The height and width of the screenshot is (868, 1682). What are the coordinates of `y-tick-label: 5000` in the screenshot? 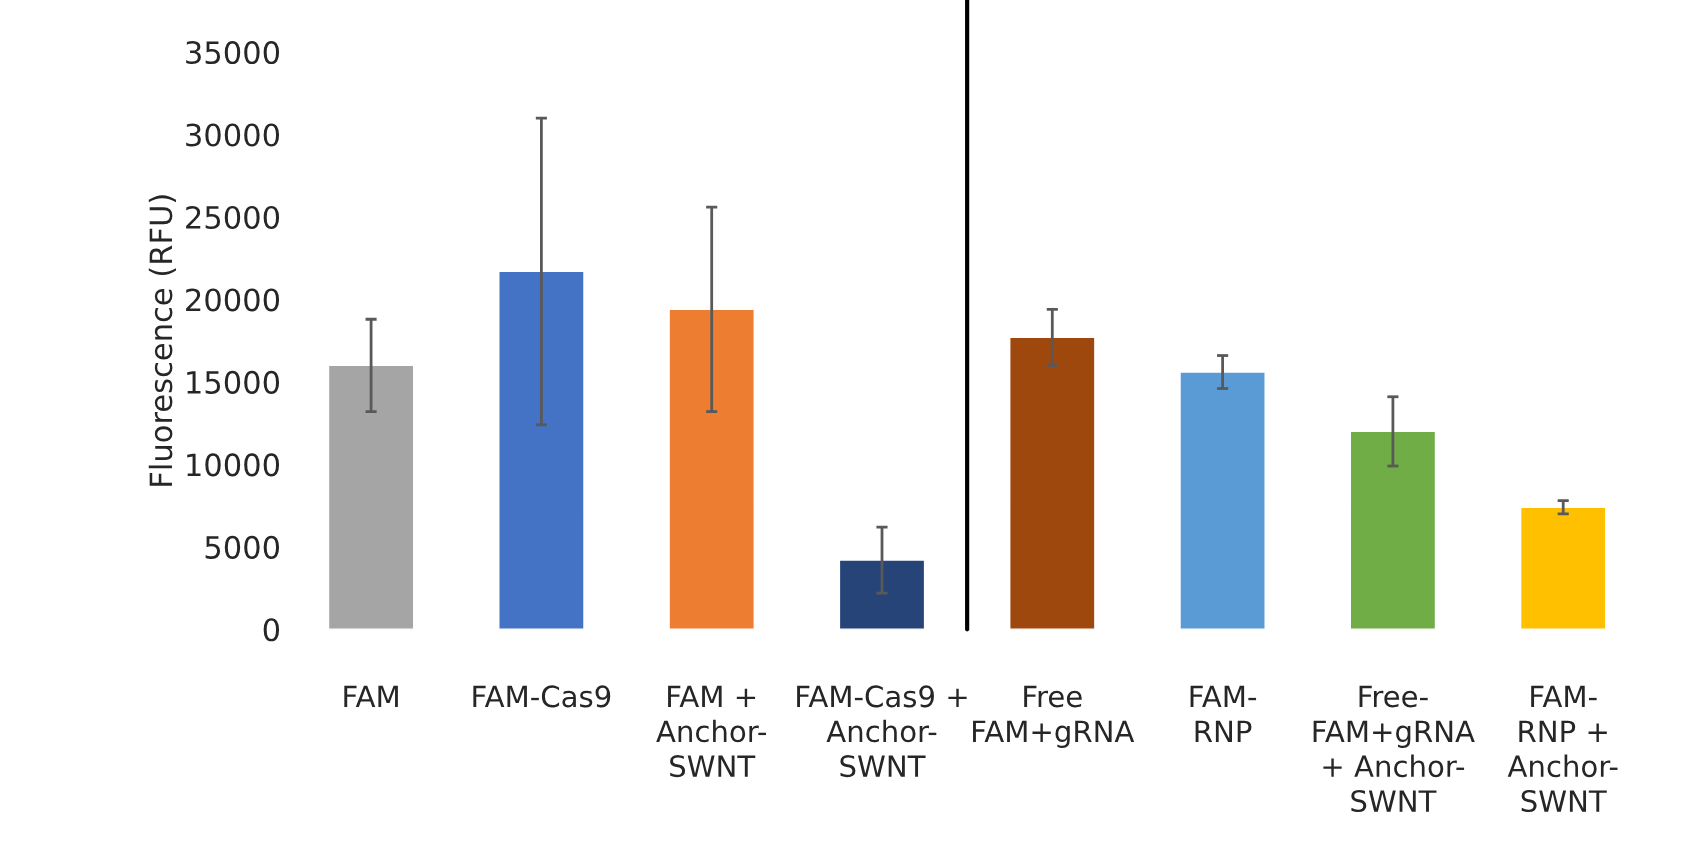 It's located at (242, 547).